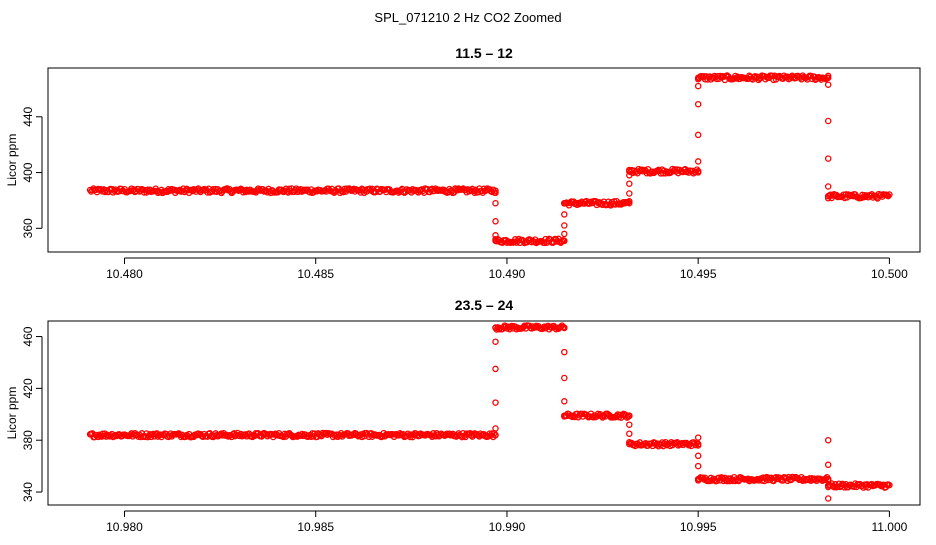 The width and height of the screenshot is (936, 545). I want to click on x-tick-label: 11.000, so click(889, 527).